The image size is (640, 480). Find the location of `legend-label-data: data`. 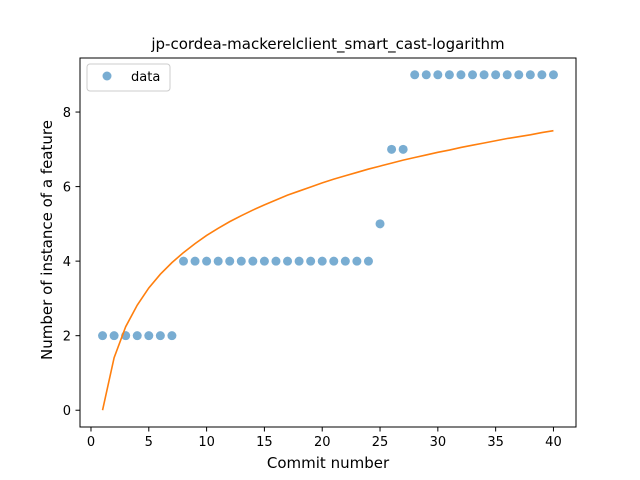

legend-label-data: data is located at coordinates (145, 77).